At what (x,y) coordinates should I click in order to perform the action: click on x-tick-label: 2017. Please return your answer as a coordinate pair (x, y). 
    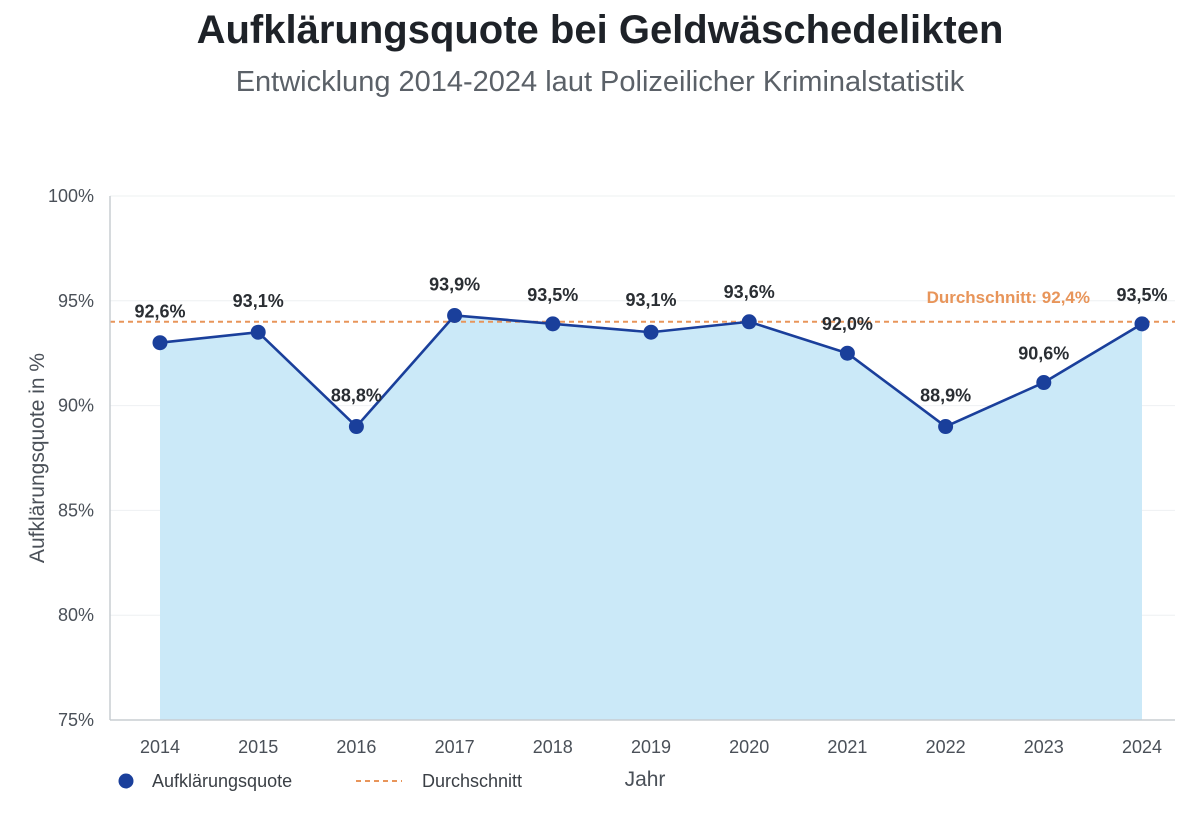
    Looking at the image, I should click on (455, 747).